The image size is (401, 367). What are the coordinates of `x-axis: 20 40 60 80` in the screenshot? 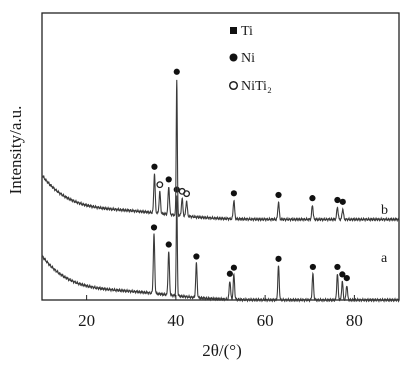 It's located at (220, 312).